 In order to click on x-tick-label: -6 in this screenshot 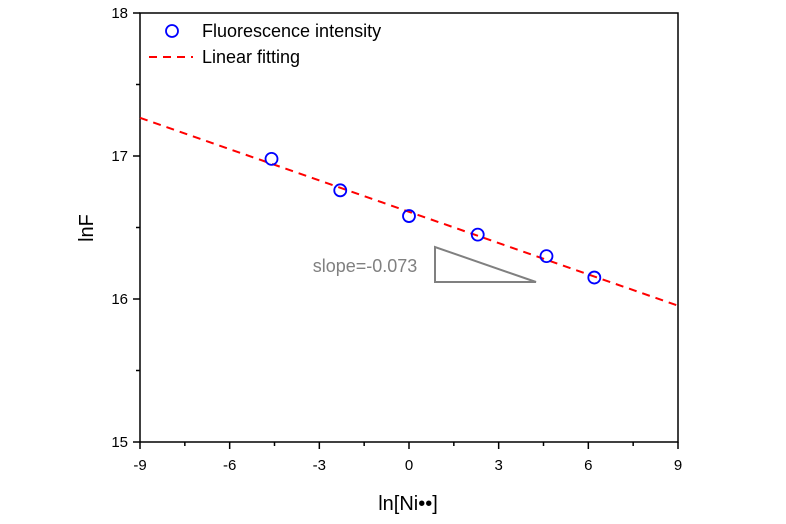, I will do `click(229, 465)`.